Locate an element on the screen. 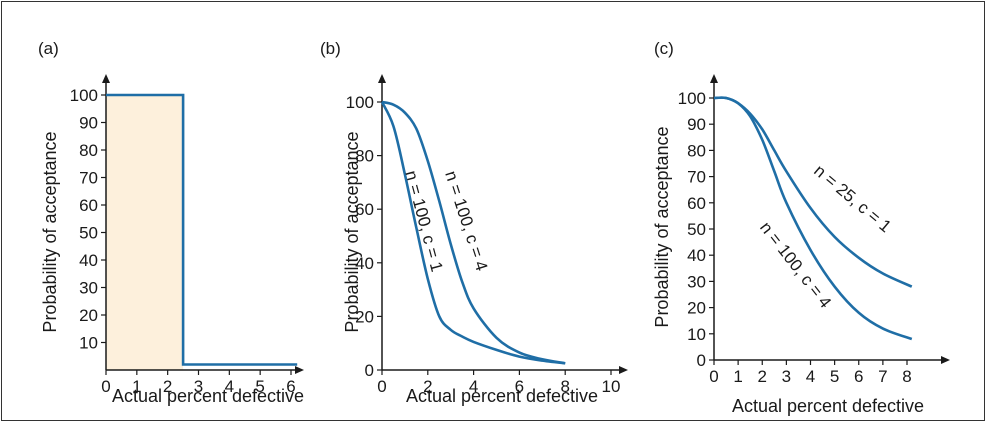 The height and width of the screenshot is (424, 988). shaded-region is located at coordinates (145, 232).